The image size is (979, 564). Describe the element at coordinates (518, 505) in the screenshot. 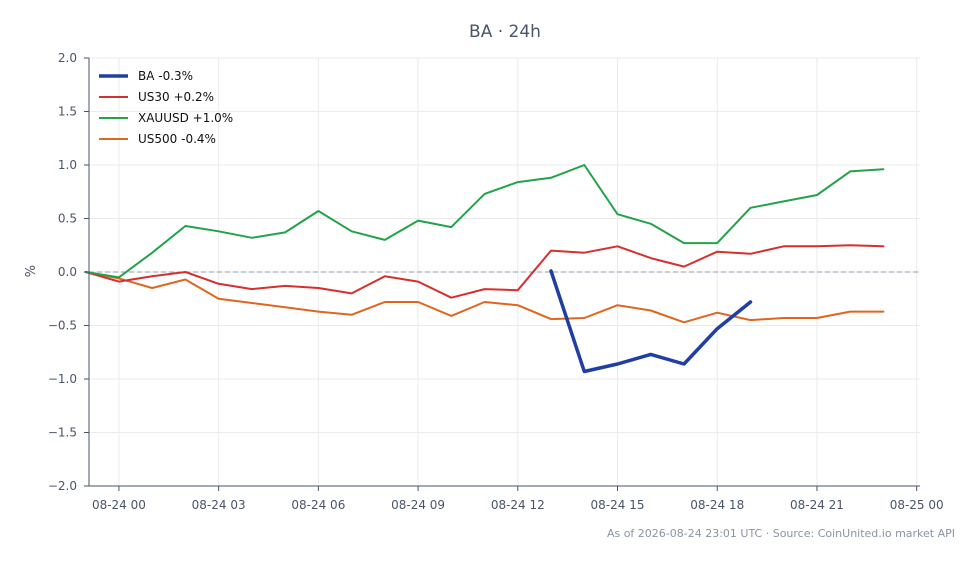

I see `x-tick-label: 08-24 12` at that location.